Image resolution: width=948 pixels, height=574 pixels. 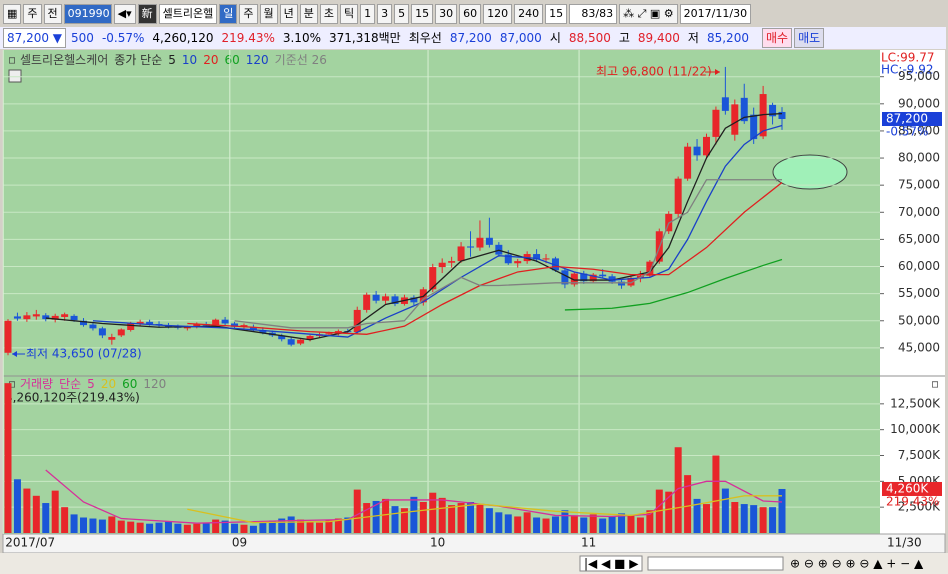 I want to click on nav-buttons, so click(x=611, y=563).